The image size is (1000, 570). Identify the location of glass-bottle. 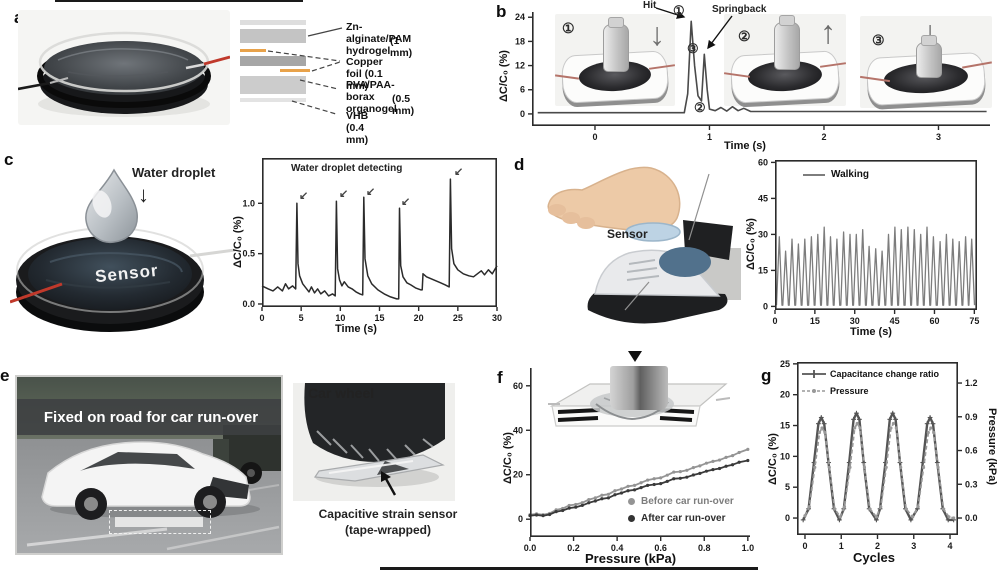
(787, 42).